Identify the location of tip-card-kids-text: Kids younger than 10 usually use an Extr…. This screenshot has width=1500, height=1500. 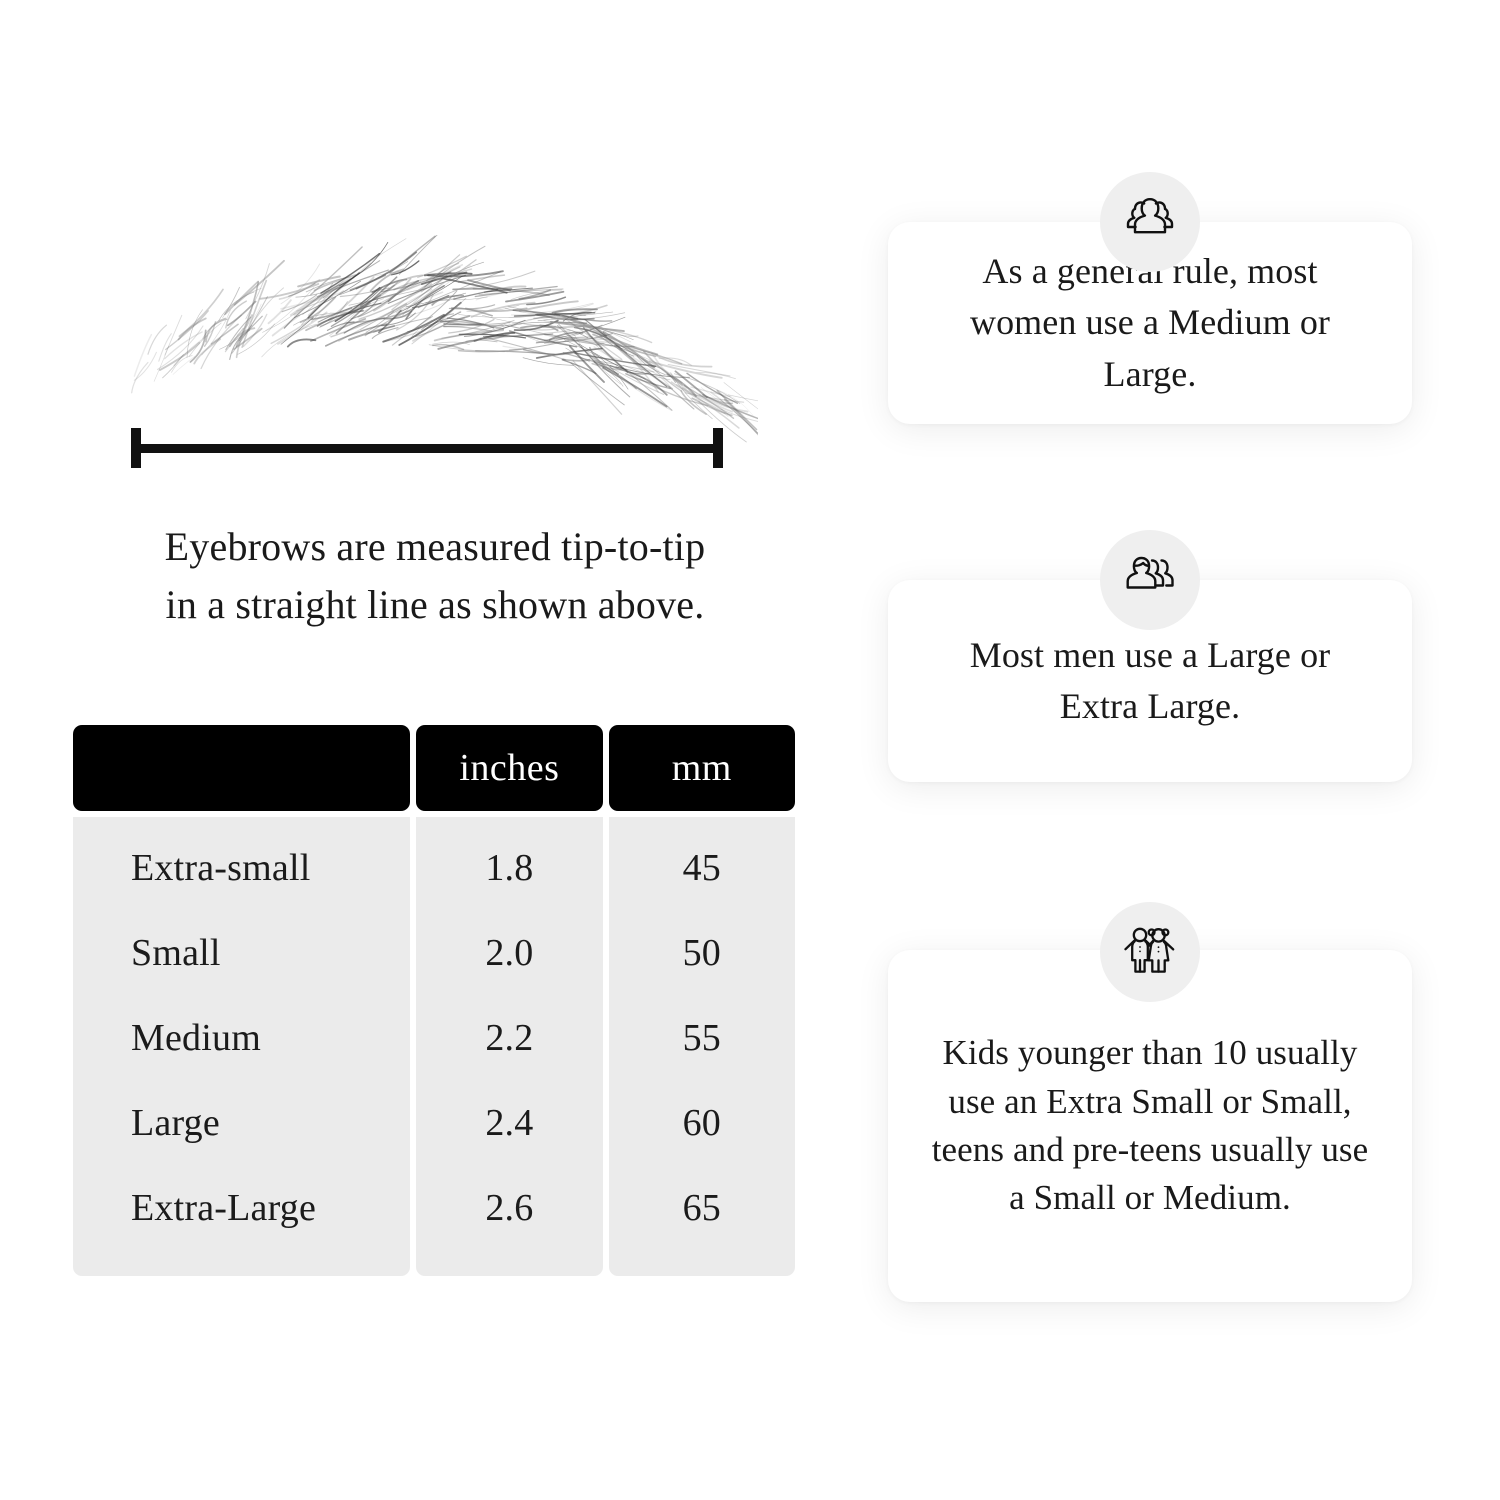
(1150, 1125).